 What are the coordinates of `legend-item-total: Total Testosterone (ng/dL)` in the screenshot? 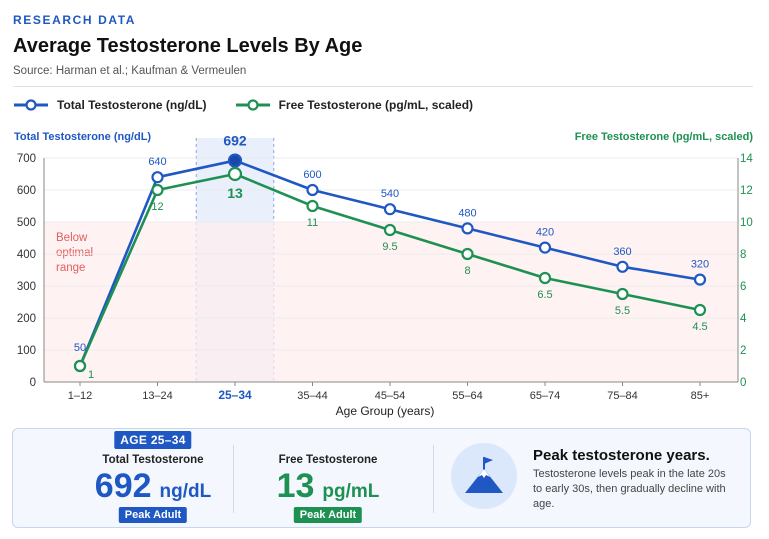 It's located at (110, 105).